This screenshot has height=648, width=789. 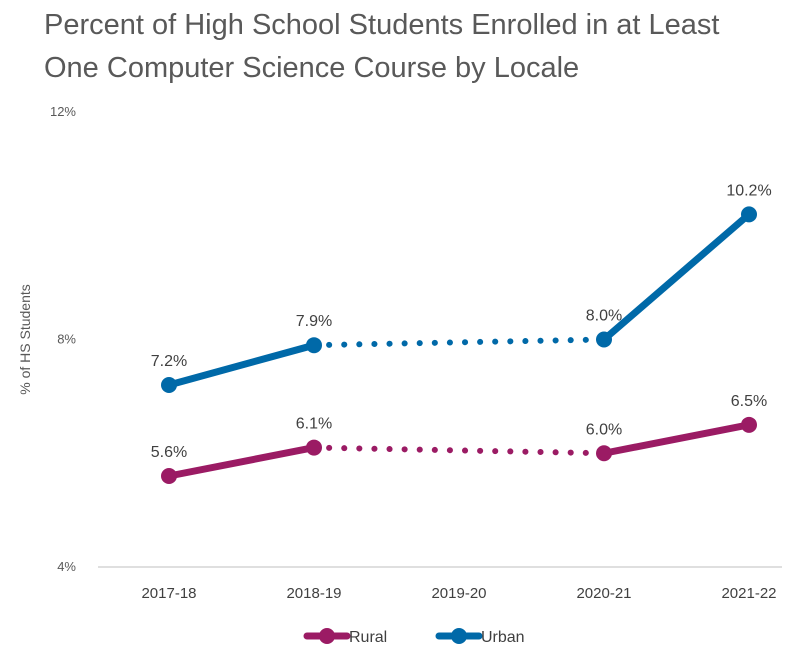 What do you see at coordinates (603, 593) in the screenshot?
I see `x-tick-label: 2020-21` at bounding box center [603, 593].